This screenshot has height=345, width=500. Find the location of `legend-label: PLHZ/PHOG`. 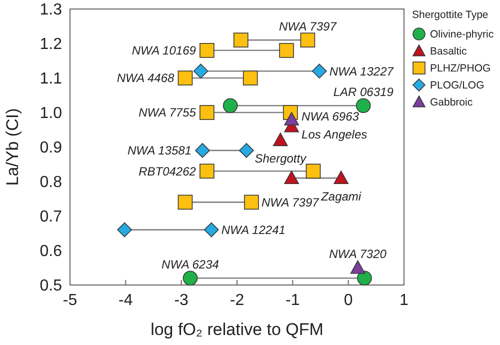

legend-label: PLHZ/PHOG is located at coordinates (460, 68).